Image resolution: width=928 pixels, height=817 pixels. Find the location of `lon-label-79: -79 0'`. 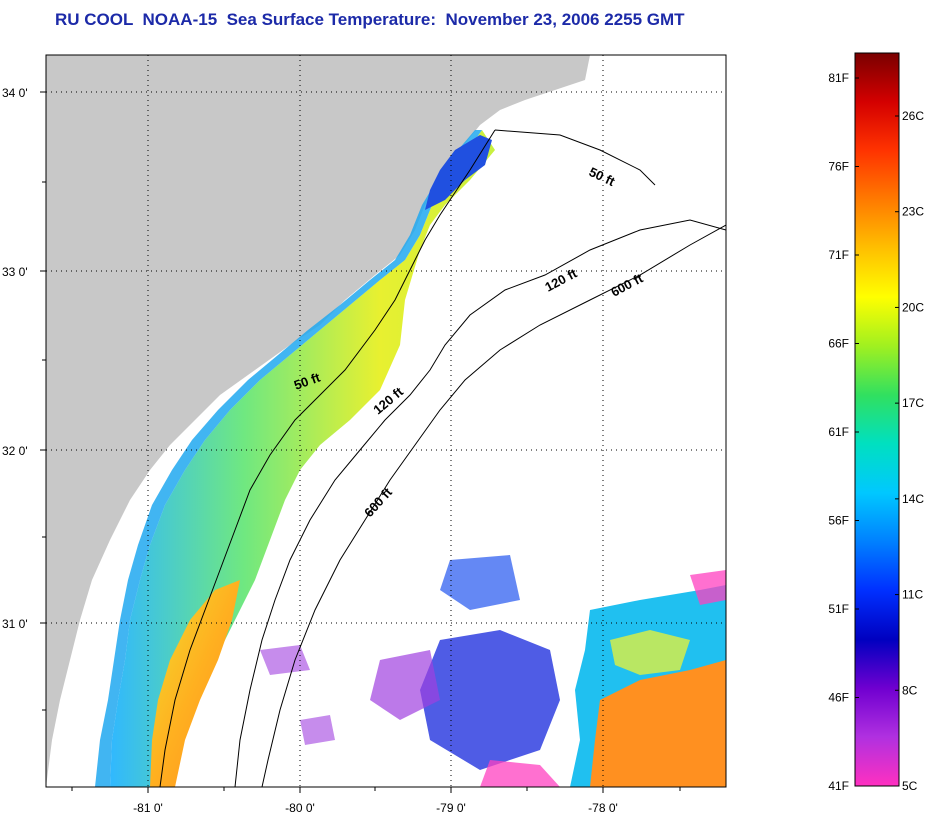

lon-label-79: -79 0' is located at coordinates (451, 808).